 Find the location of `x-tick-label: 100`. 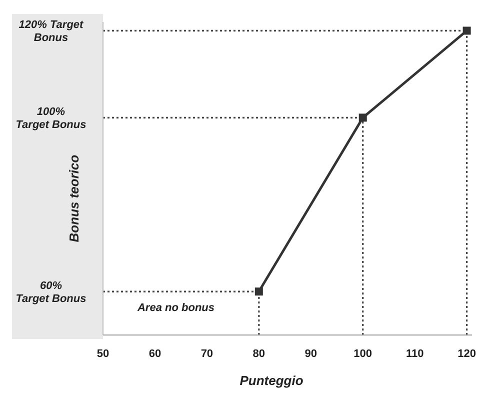

x-tick-label: 100 is located at coordinates (363, 354).